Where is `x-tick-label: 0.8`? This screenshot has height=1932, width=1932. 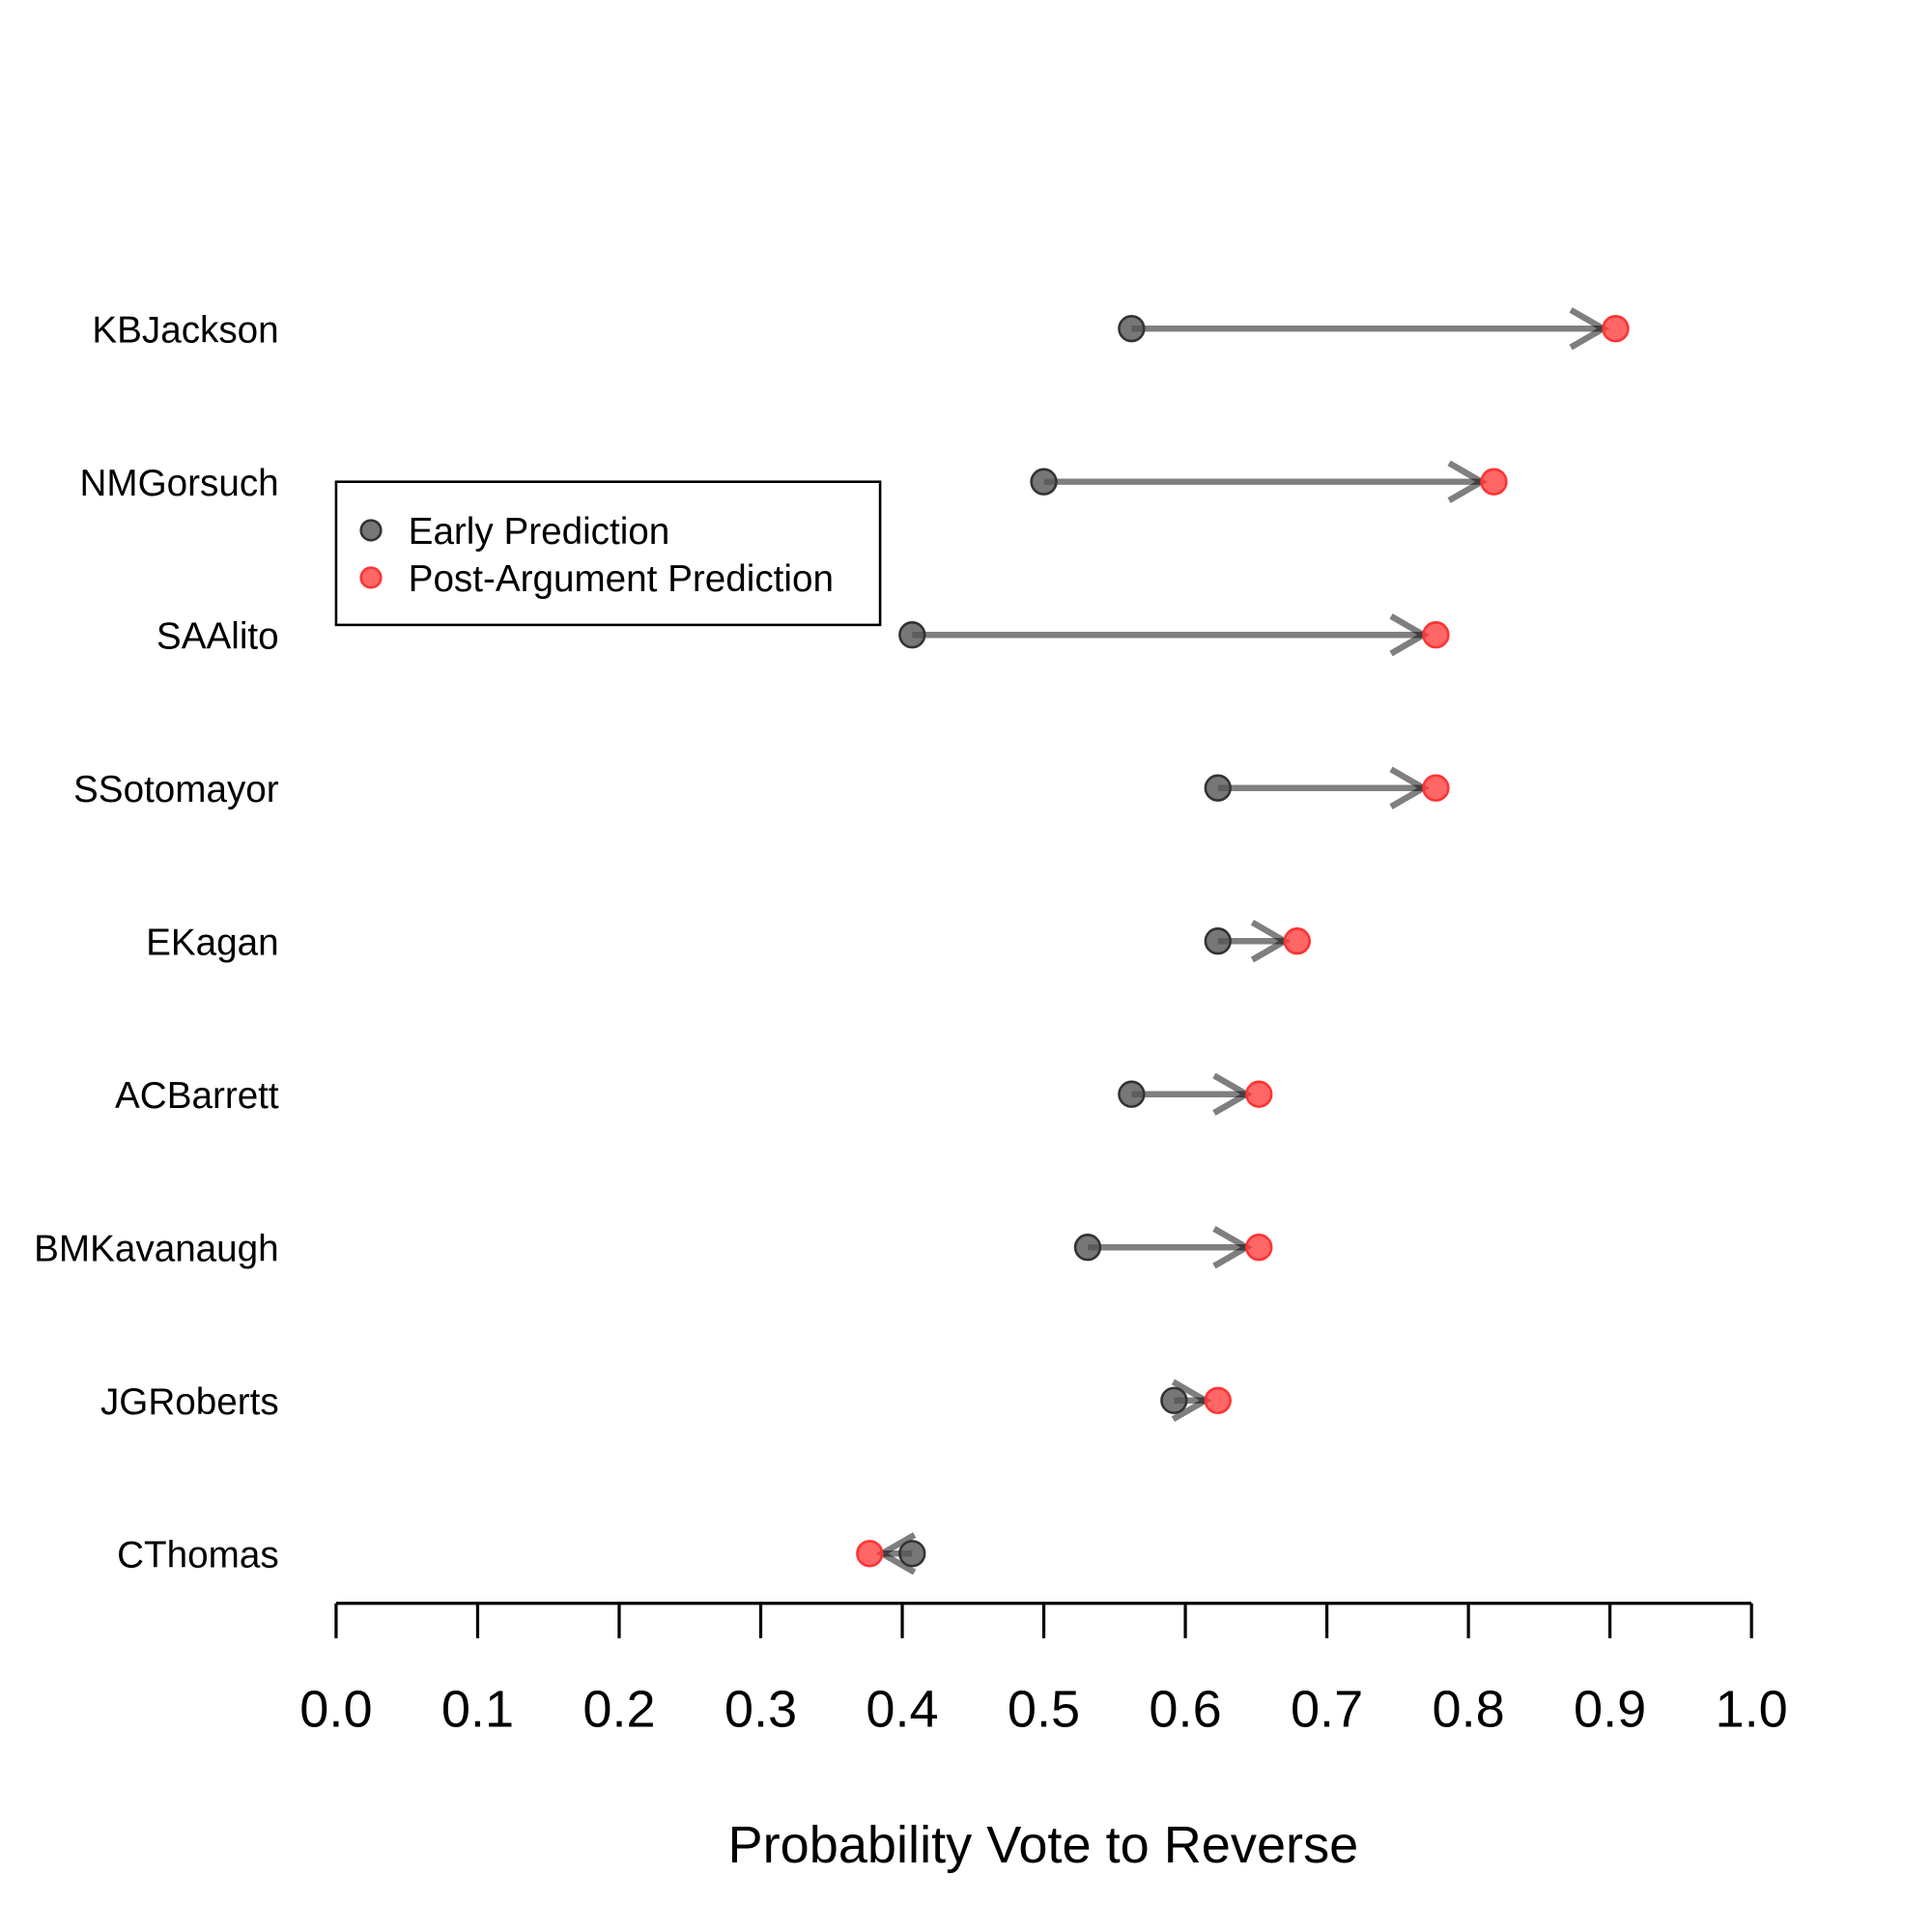
x-tick-label: 0.8 is located at coordinates (1468, 1709).